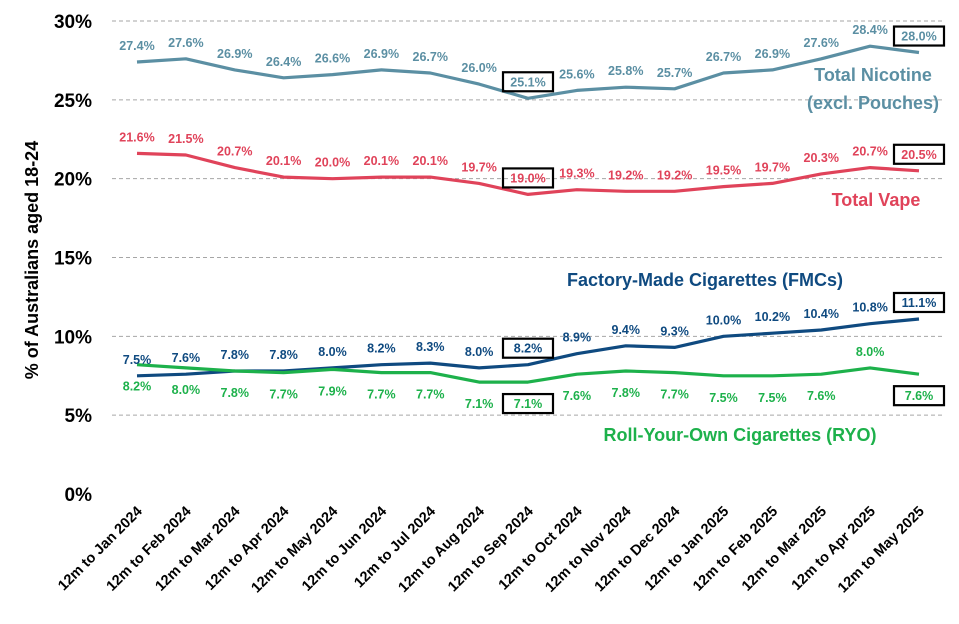 Image resolution: width=959 pixels, height=624 pixels. Describe the element at coordinates (247, 549) in the screenshot. I see `x-tick-label: 12m to Apr 2024` at that location.